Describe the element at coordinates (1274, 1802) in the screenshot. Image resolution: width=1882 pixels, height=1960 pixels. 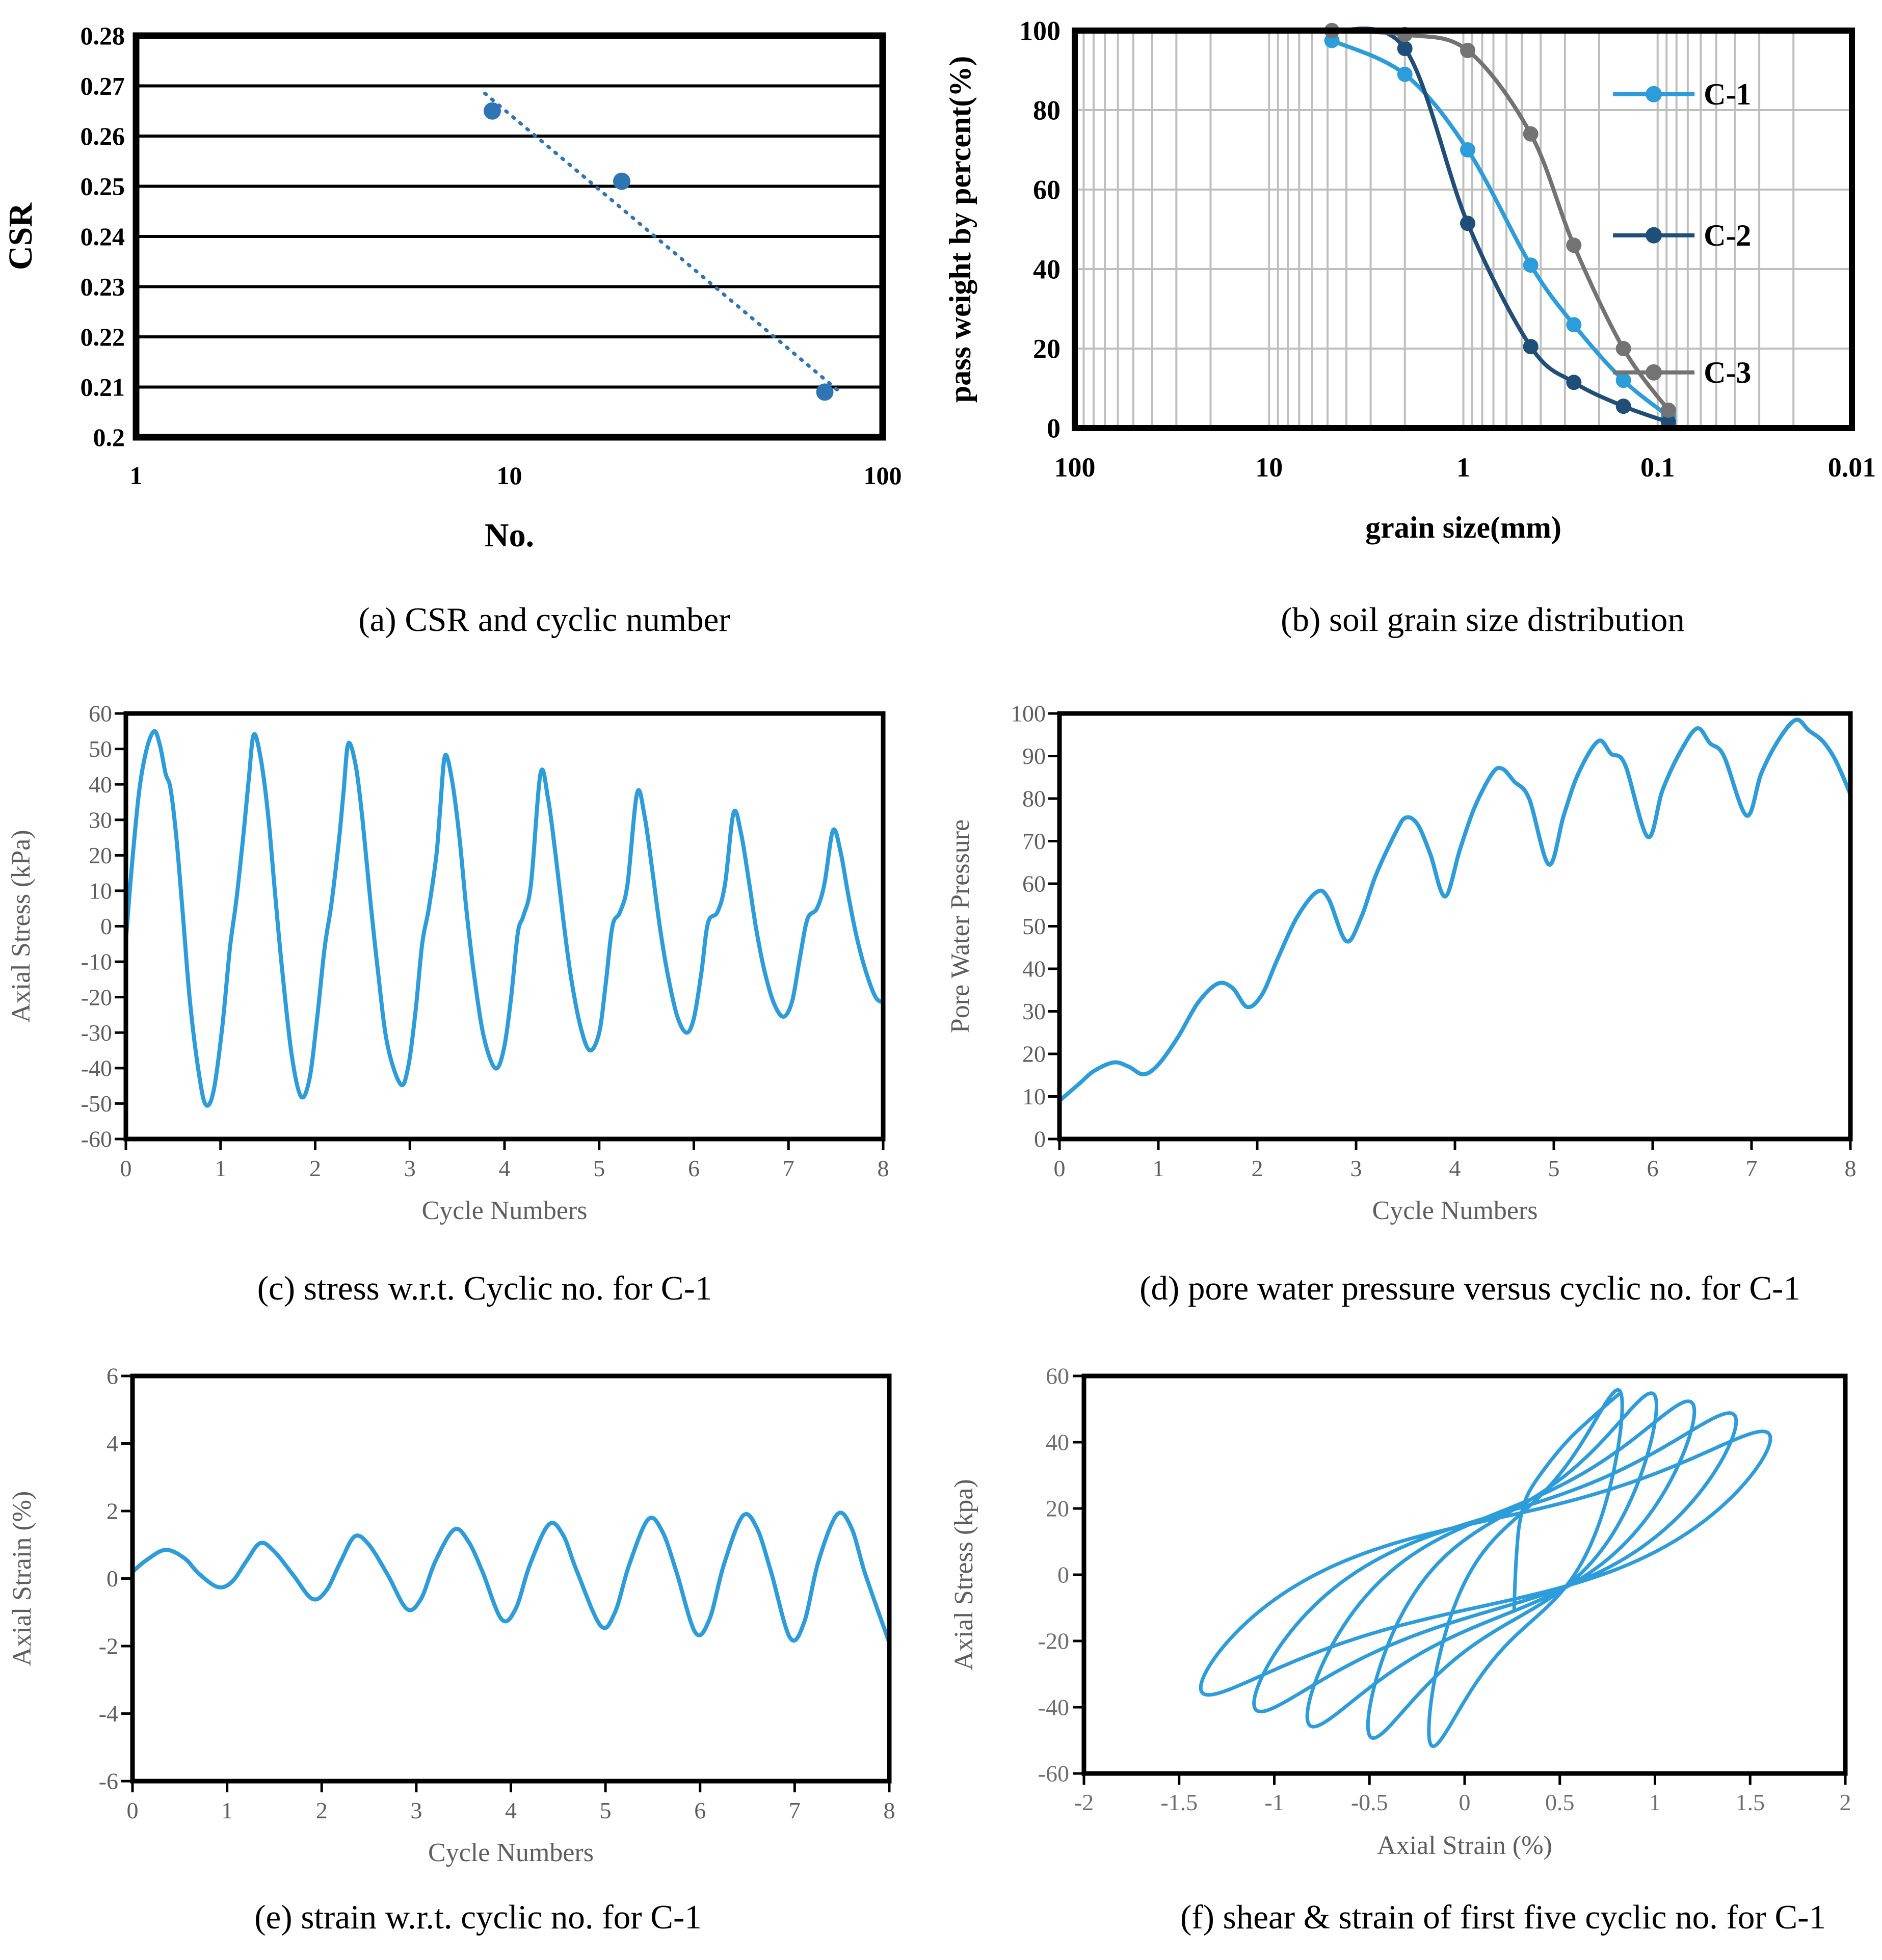
I see `svg-text: -1` at that location.